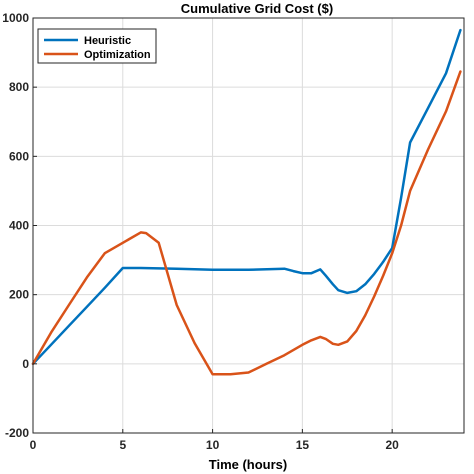 This screenshot has height=474, width=474. I want to click on y-tick-label: 800, so click(19, 87).